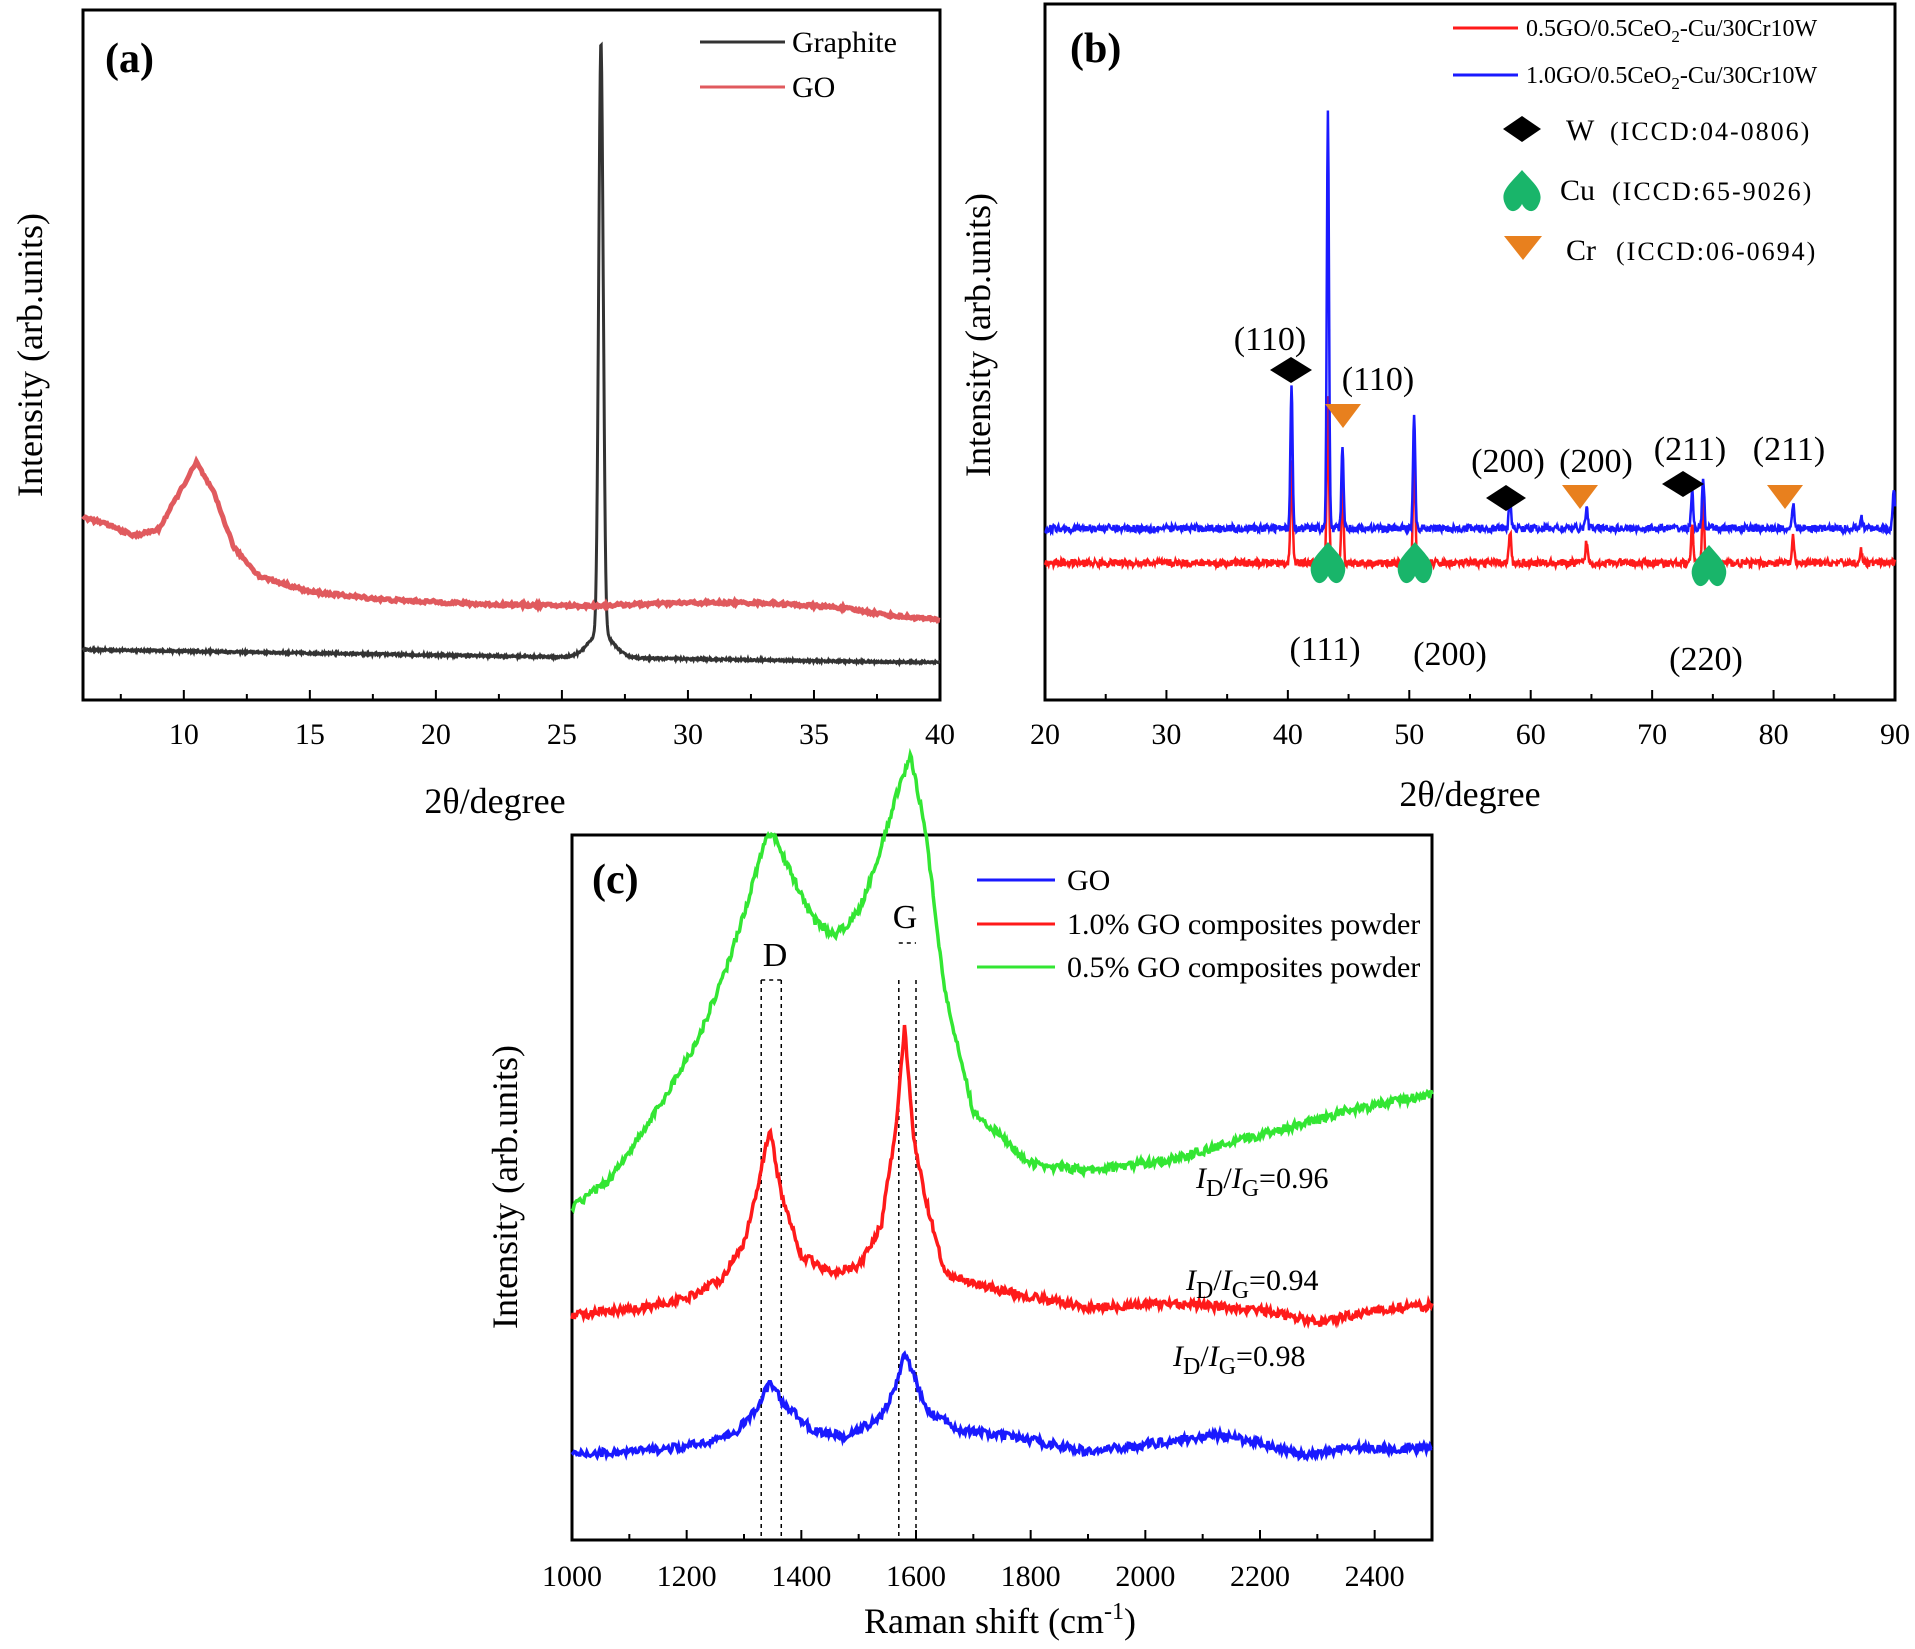  Describe the element at coordinates (1710, 131) in the screenshot. I see `panel-b-legend-w-icdd: (ICCD:04-0806)` at that location.